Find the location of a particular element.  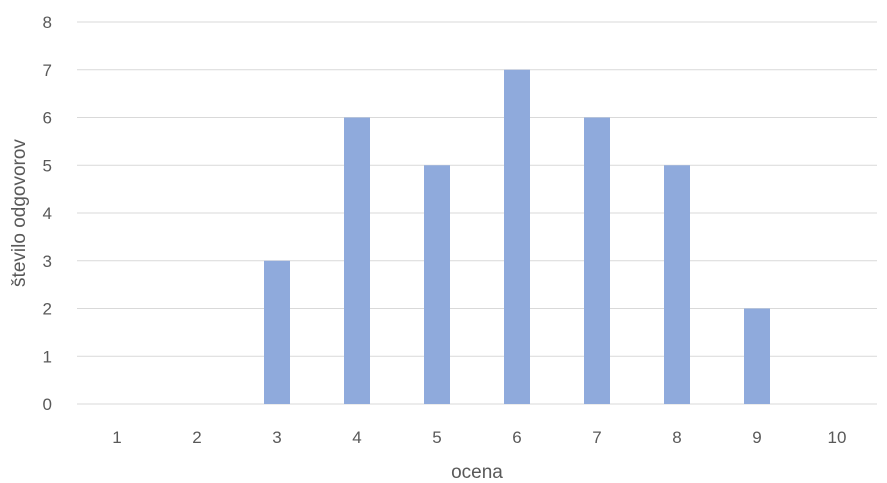

y-tick-label: 0 is located at coordinates (47, 404).